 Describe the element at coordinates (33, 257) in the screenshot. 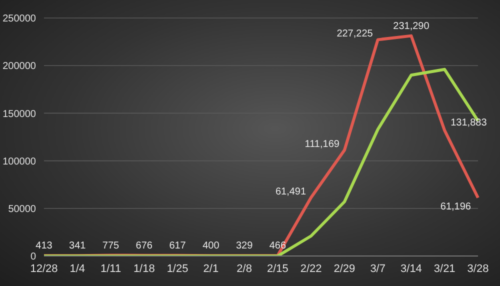

I see `y-tick-label: 0` at that location.